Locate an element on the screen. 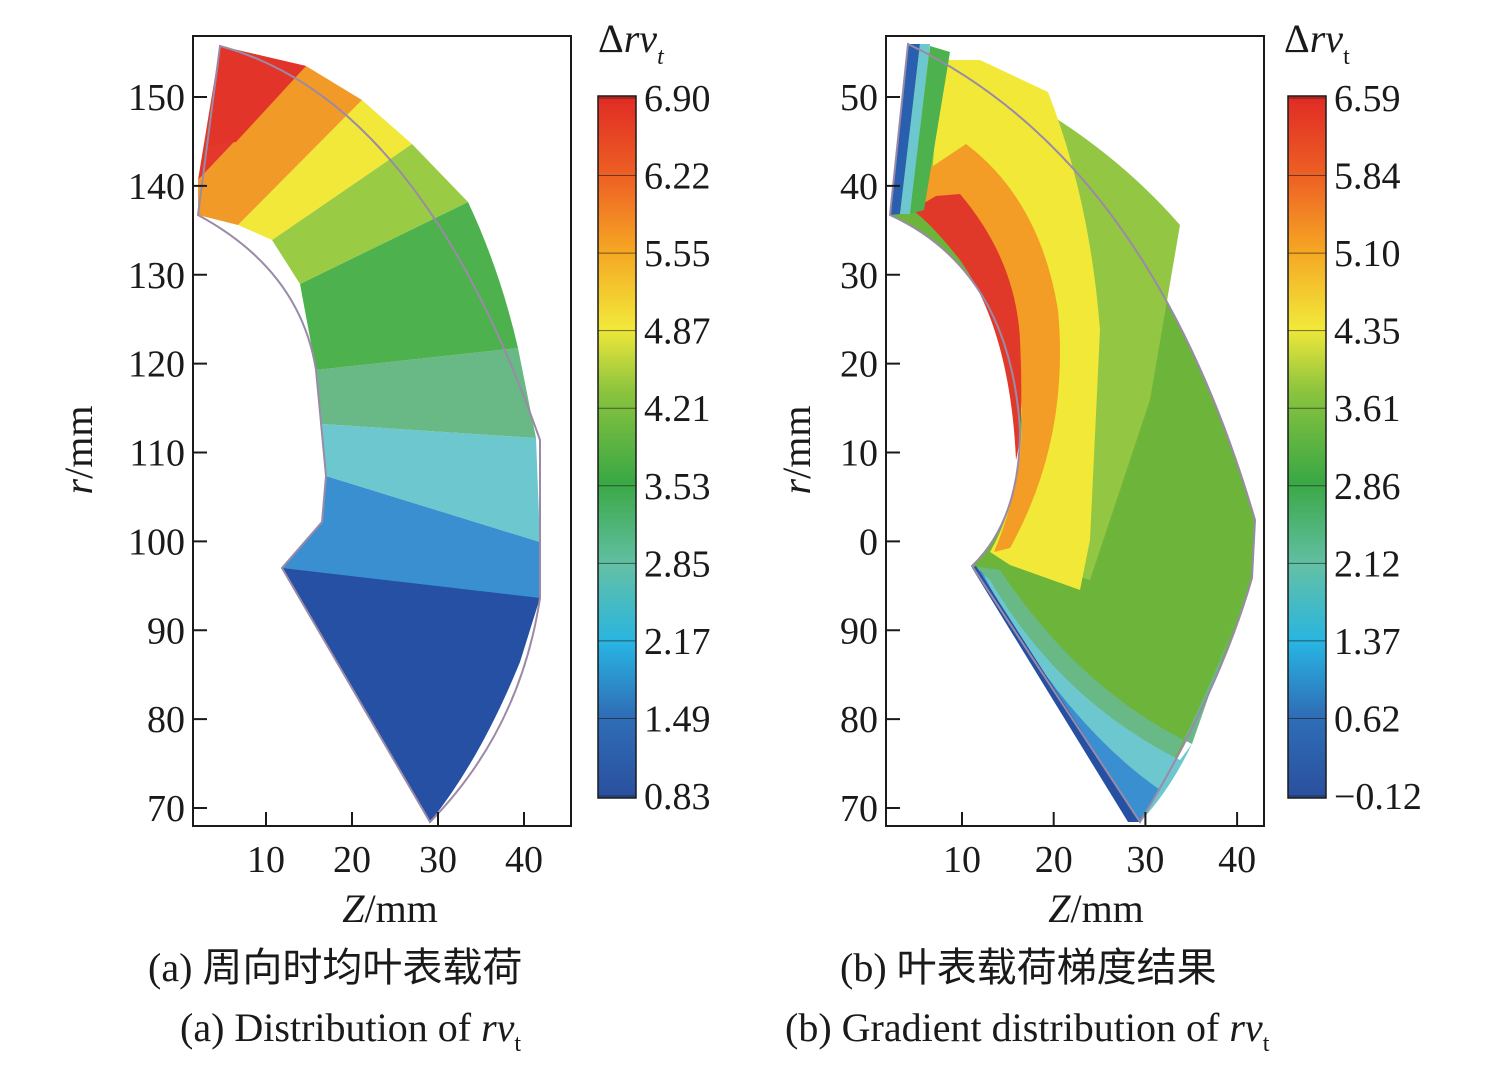 The image size is (1500, 1067). y-tick-label: 130 is located at coordinates (156, 276).